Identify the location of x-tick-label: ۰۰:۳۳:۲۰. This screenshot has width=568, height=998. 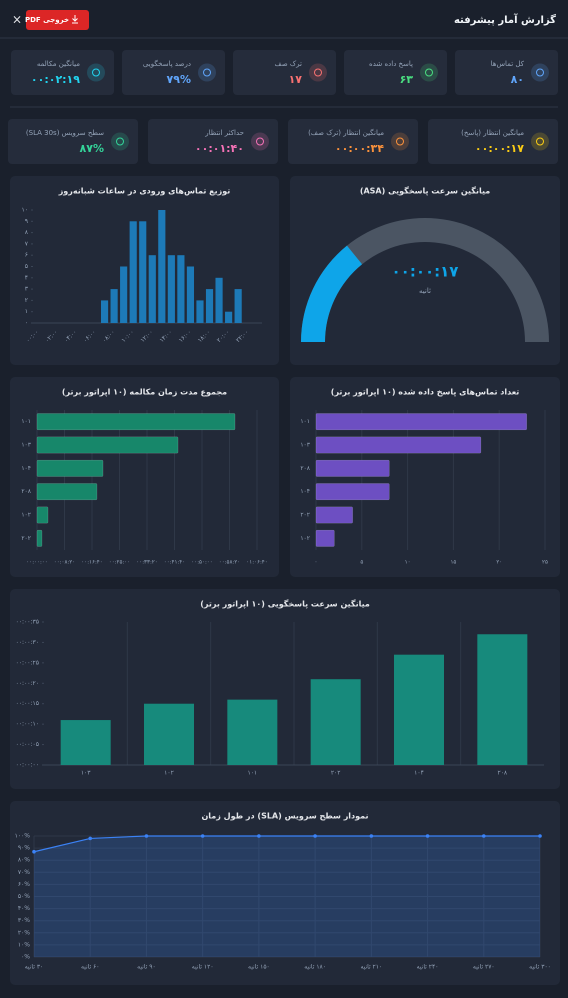
(146, 563).